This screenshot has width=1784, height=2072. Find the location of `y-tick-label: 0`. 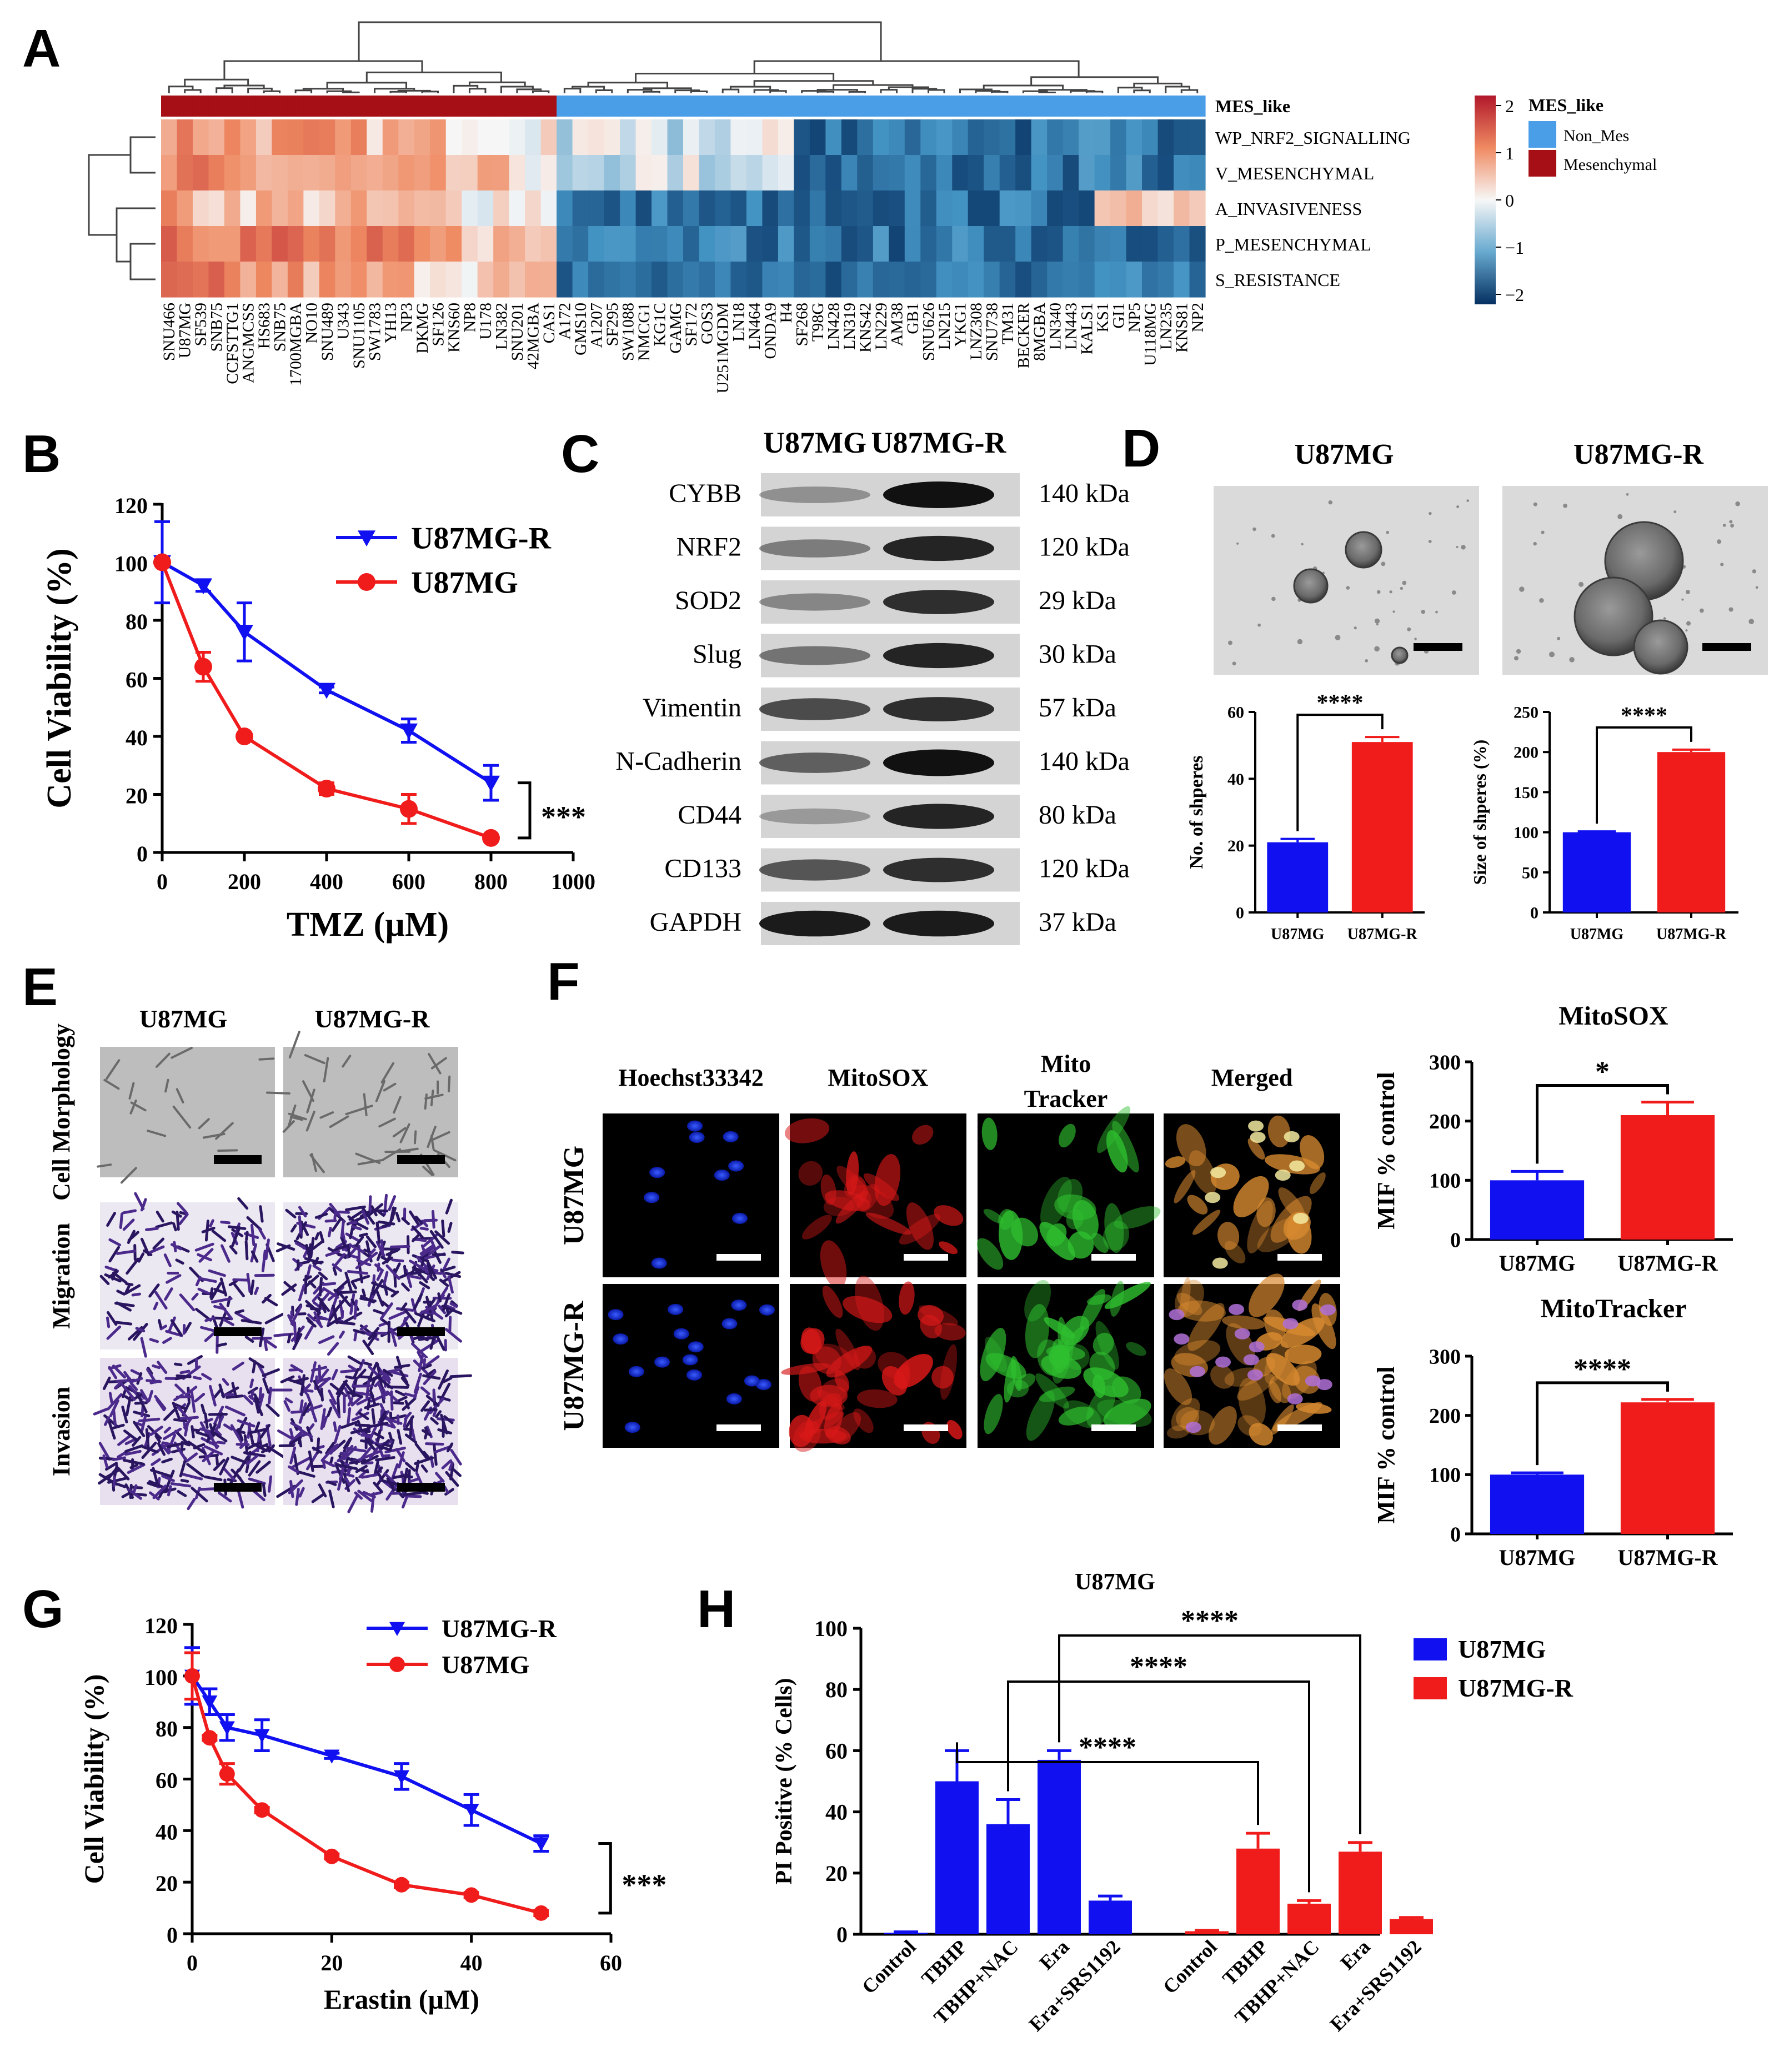

y-tick-label: 0 is located at coordinates (142, 853).